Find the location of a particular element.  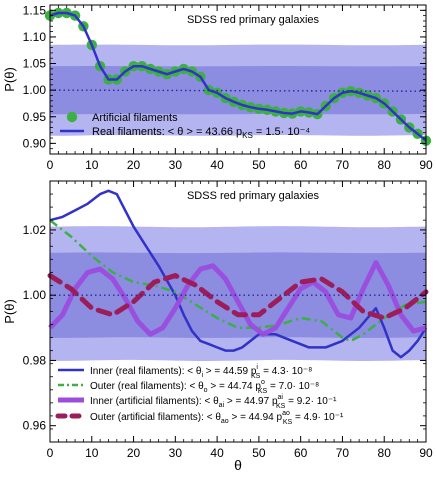

legend-mid: > = 44.74 p is located at coordinates (235, 386).